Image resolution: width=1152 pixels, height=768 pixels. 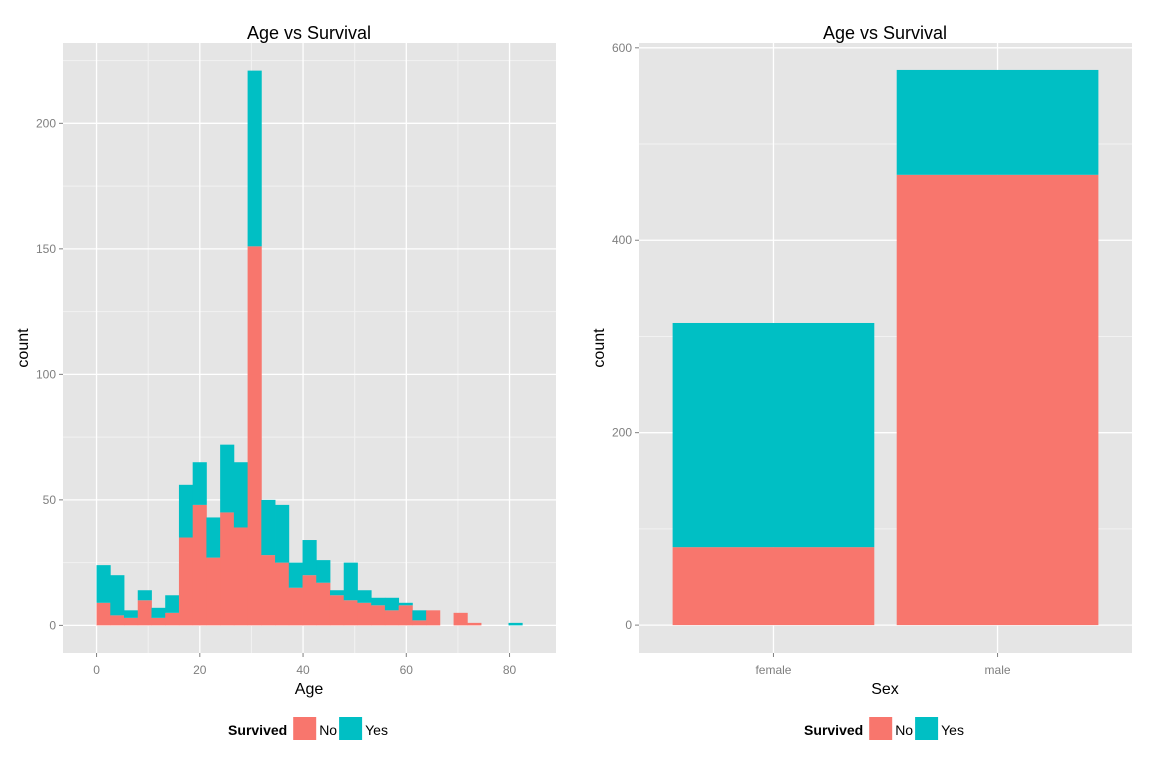 I want to click on sex-bar-y-axis-label: count, so click(x=599, y=348).